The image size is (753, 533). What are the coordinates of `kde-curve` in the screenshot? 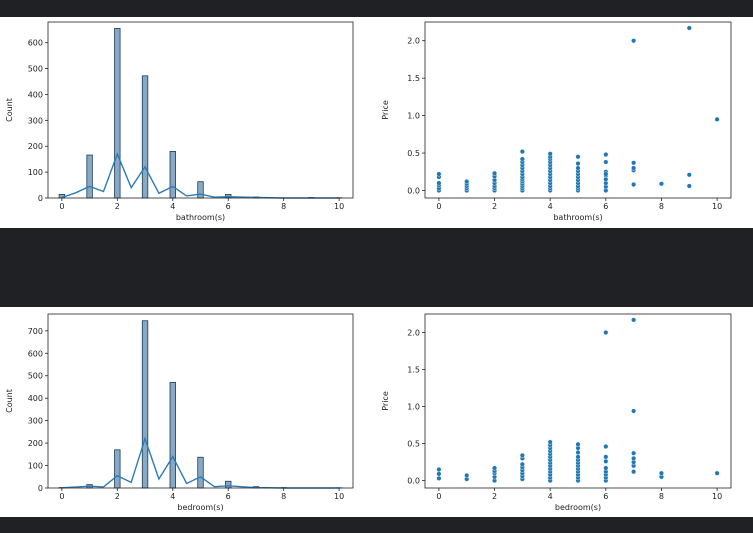 It's located at (200, 175).